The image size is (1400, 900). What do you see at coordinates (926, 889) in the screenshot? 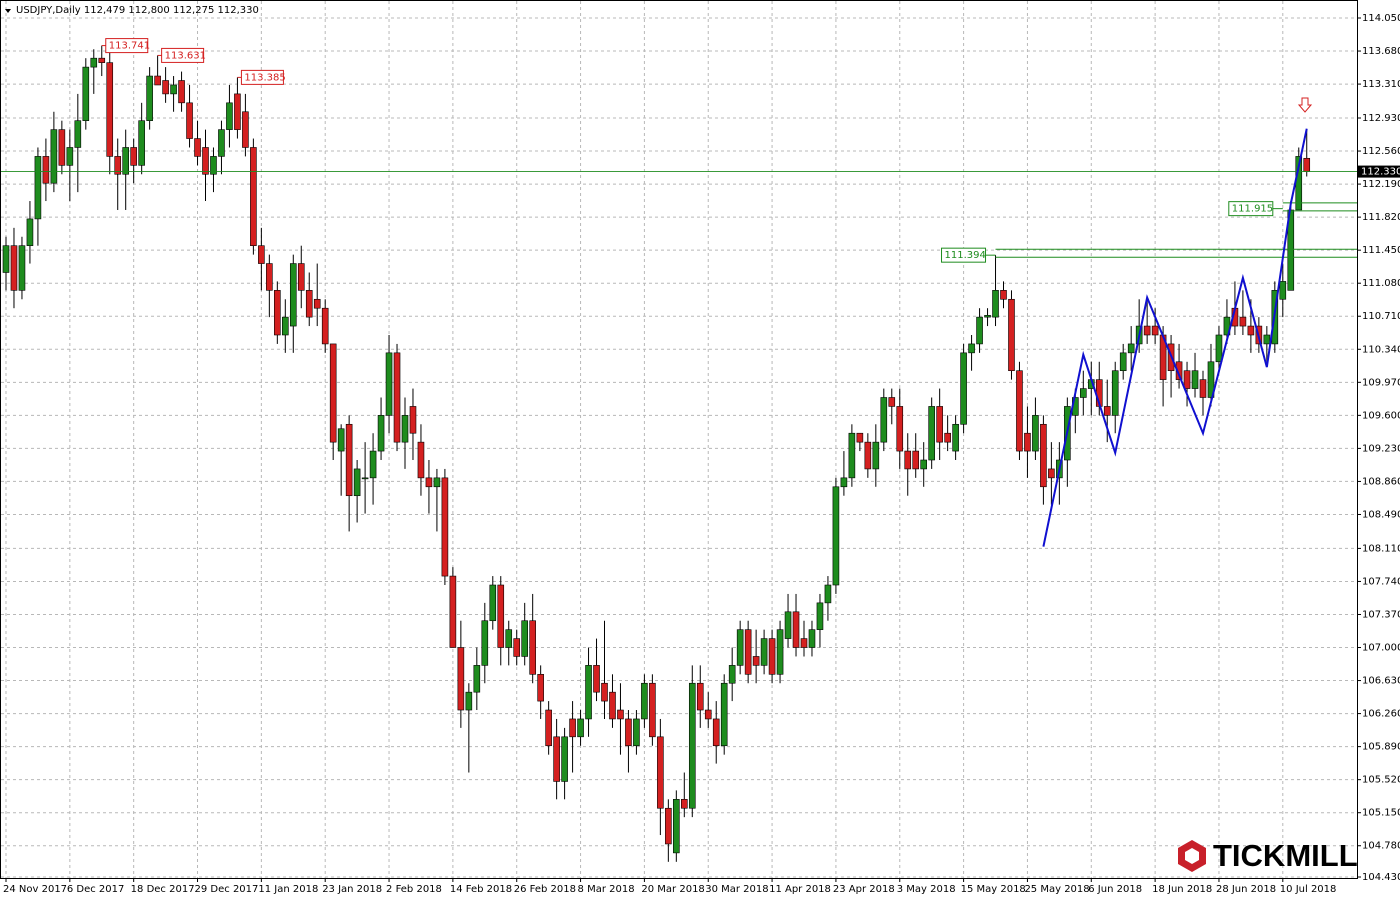
I see `x-tick-label: 3 May 2018` at bounding box center [926, 889].